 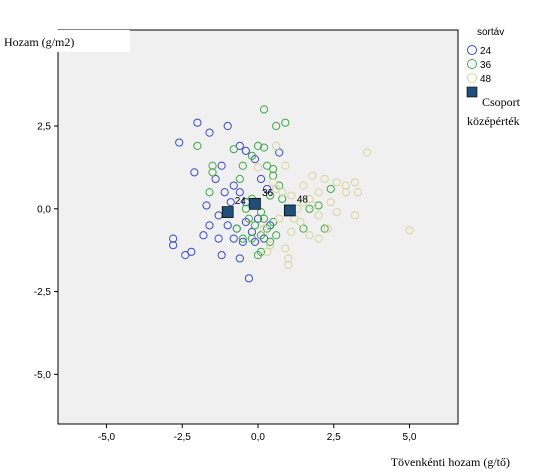 I want to click on x-tick-label: -5,0, so click(x=107, y=437).